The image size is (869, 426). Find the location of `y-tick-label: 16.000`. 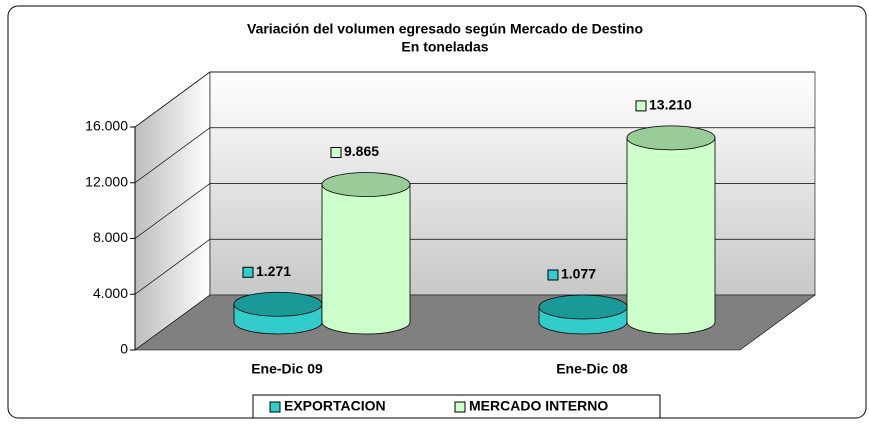

y-tick-label: 16.000 is located at coordinates (106, 126).